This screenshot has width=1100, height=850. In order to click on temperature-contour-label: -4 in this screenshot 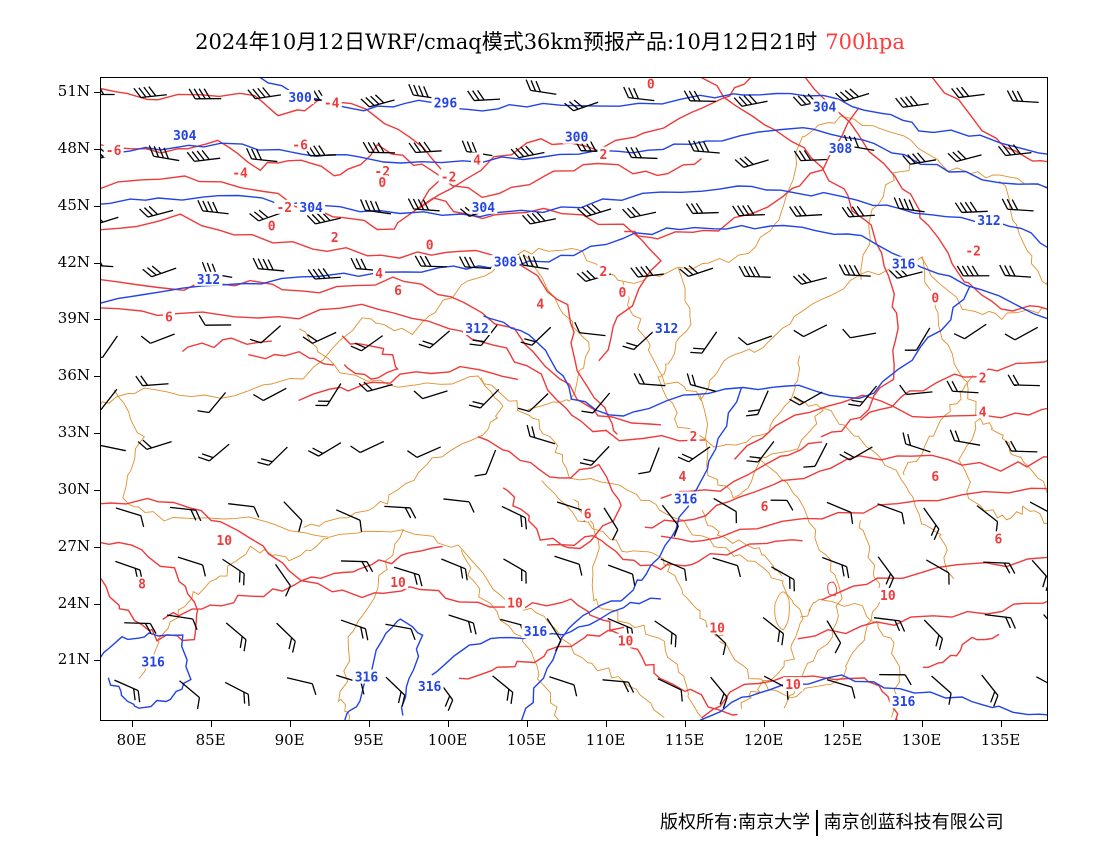, I will do `click(332, 104)`.